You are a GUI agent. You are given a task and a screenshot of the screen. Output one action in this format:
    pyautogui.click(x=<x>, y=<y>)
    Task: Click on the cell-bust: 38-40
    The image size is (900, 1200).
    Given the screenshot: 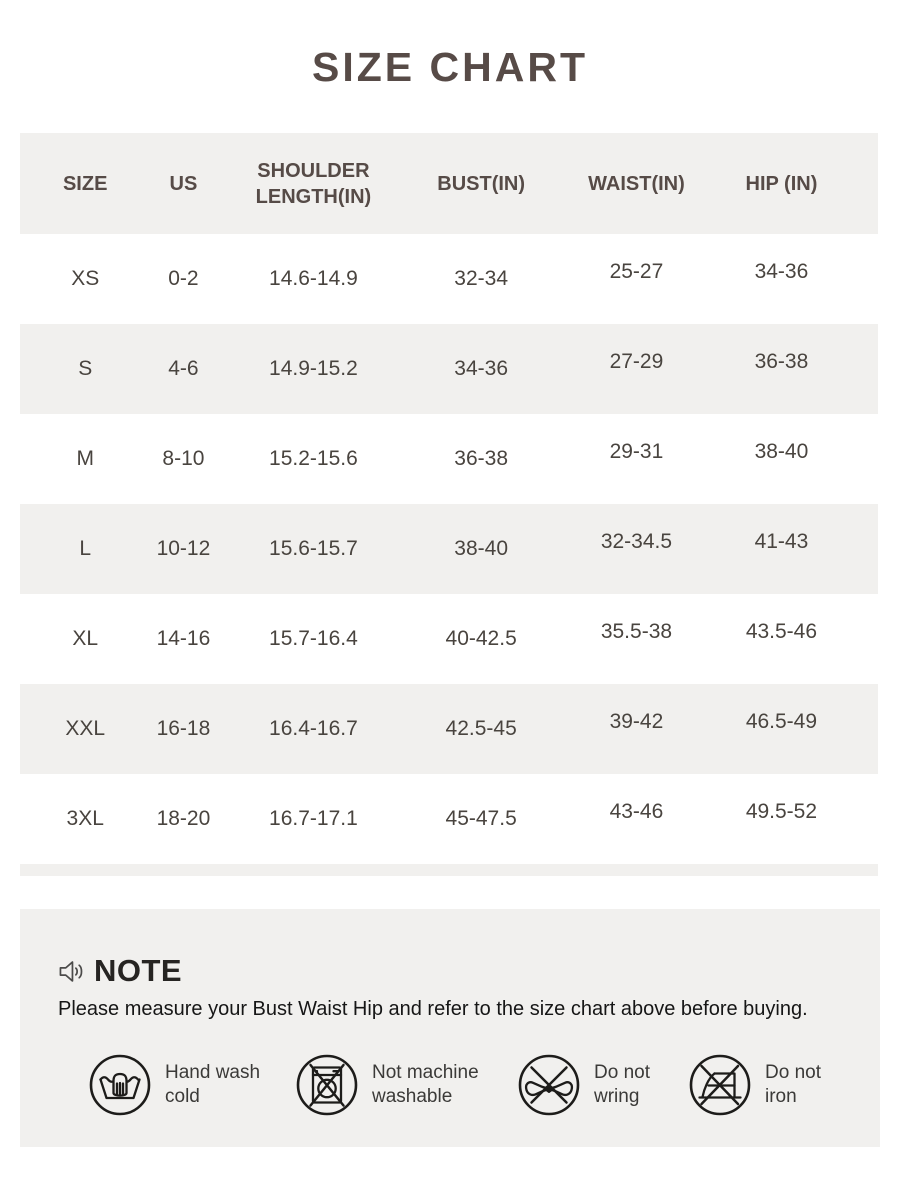 What is the action you would take?
    pyautogui.click(x=481, y=548)
    